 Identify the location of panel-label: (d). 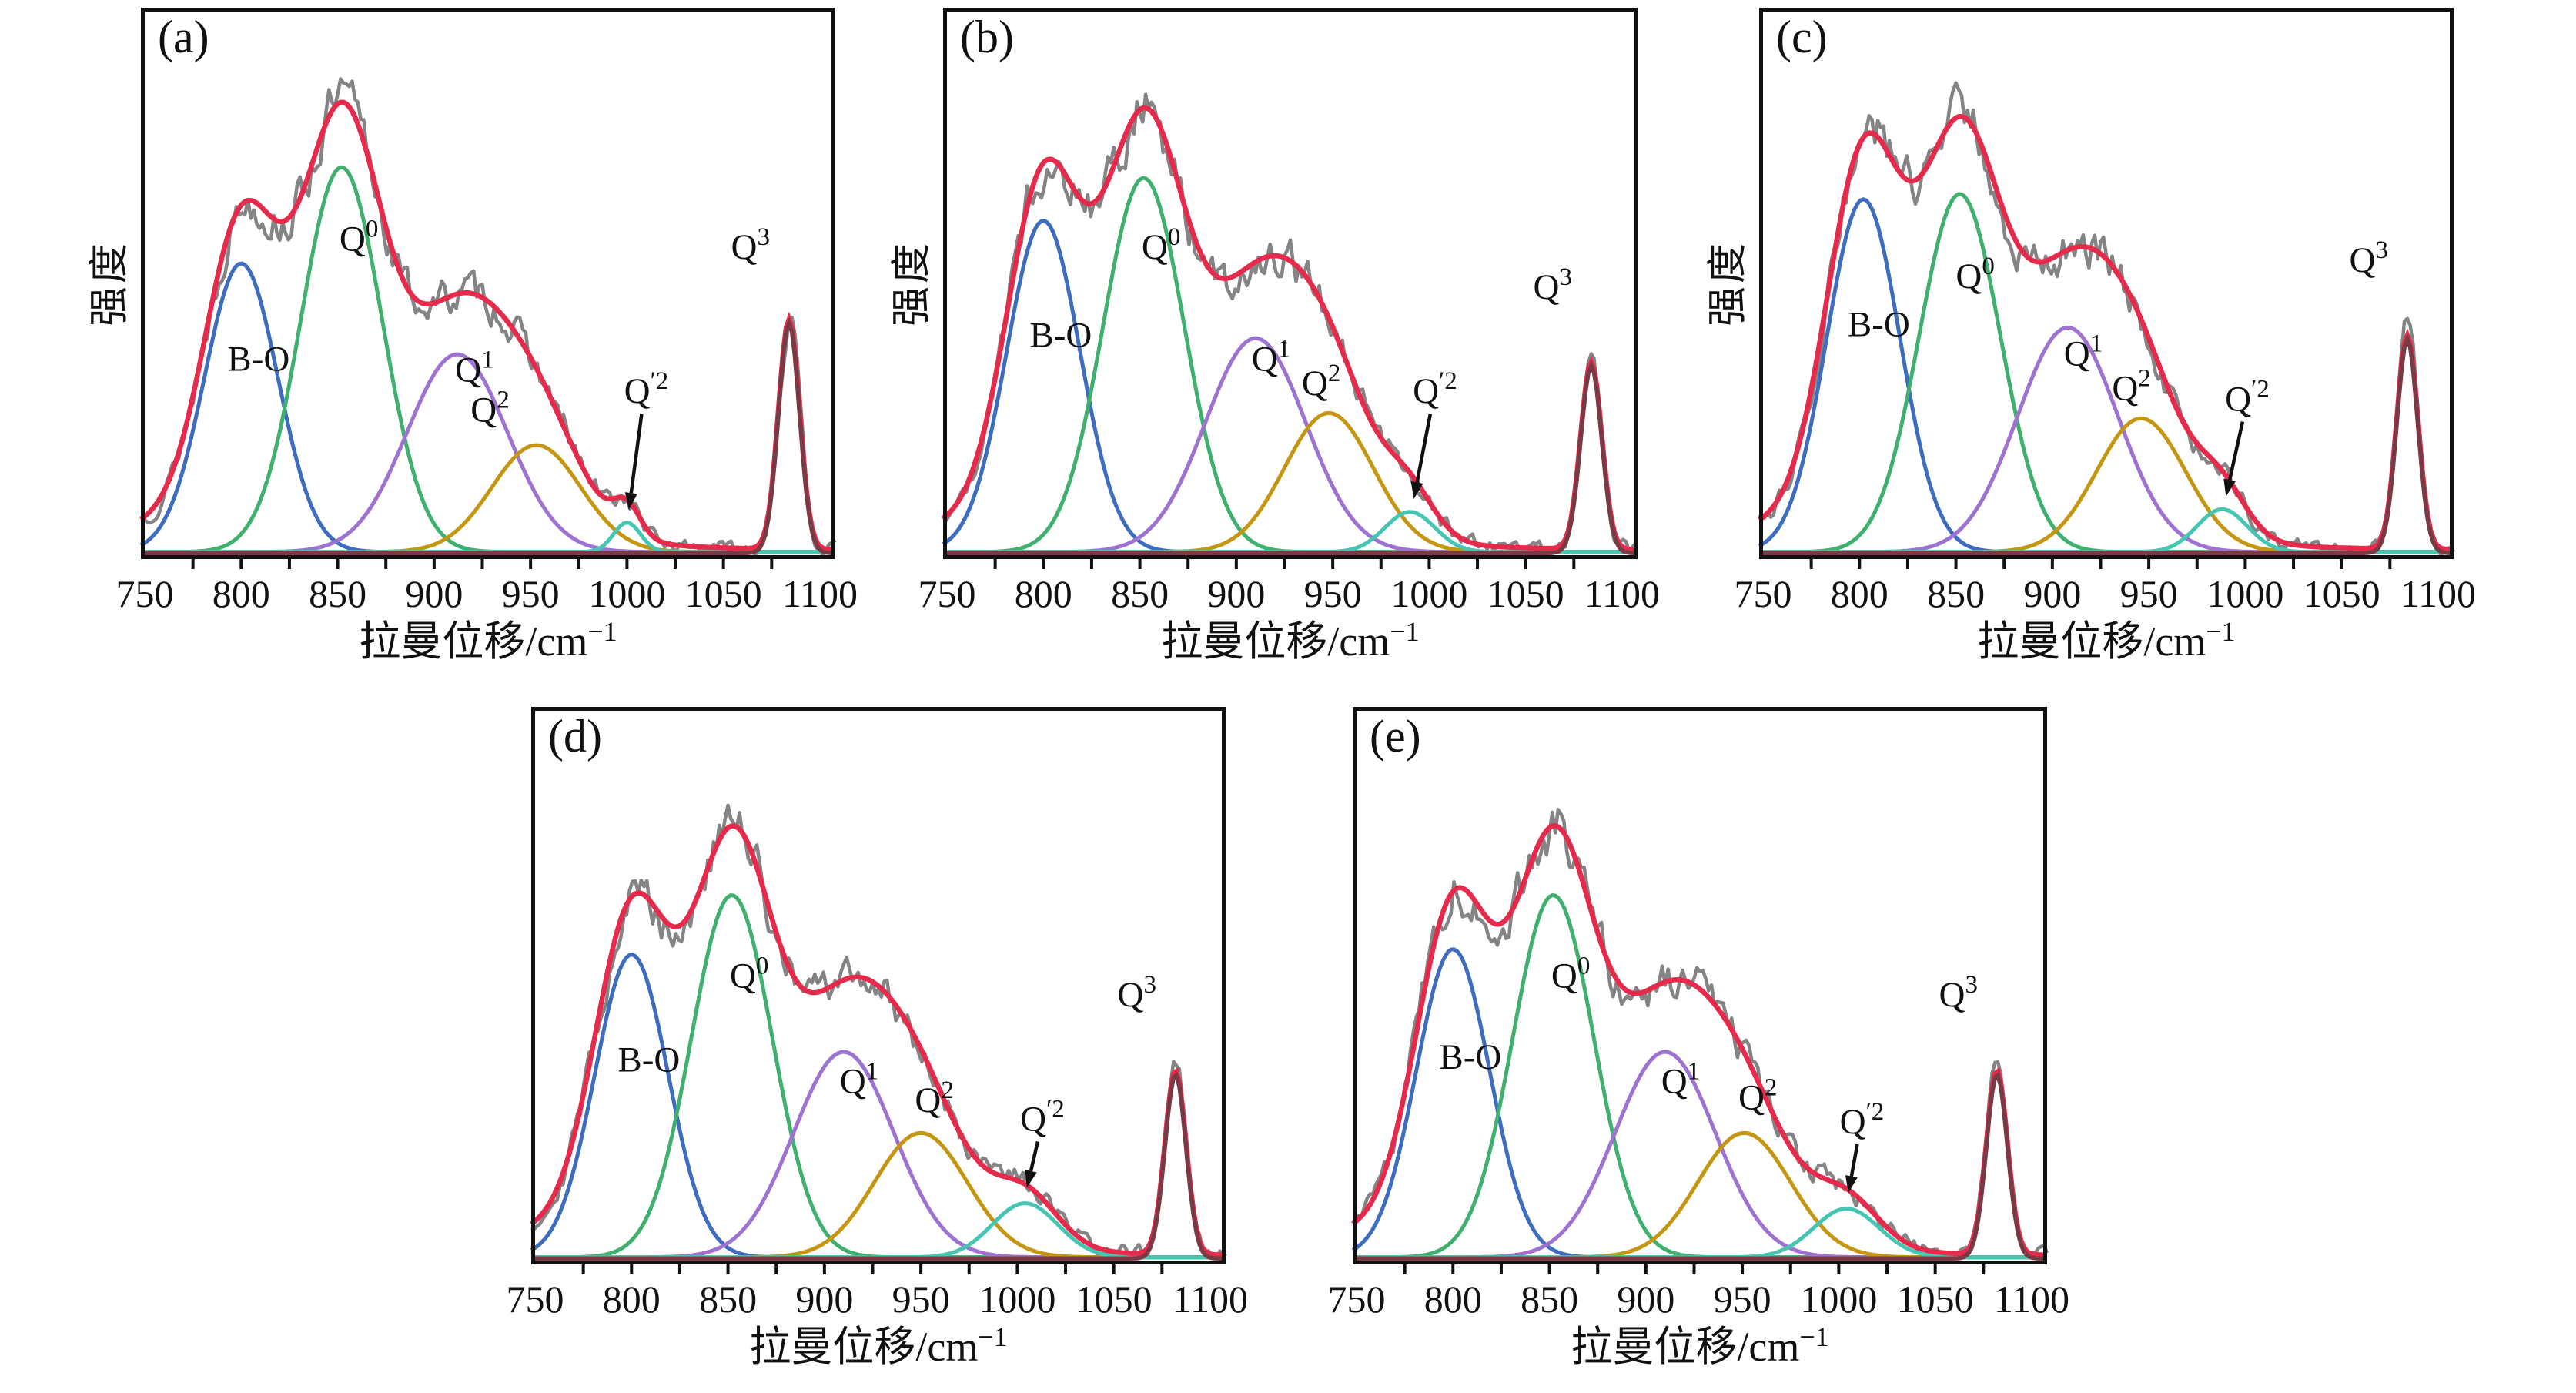
(575, 737).